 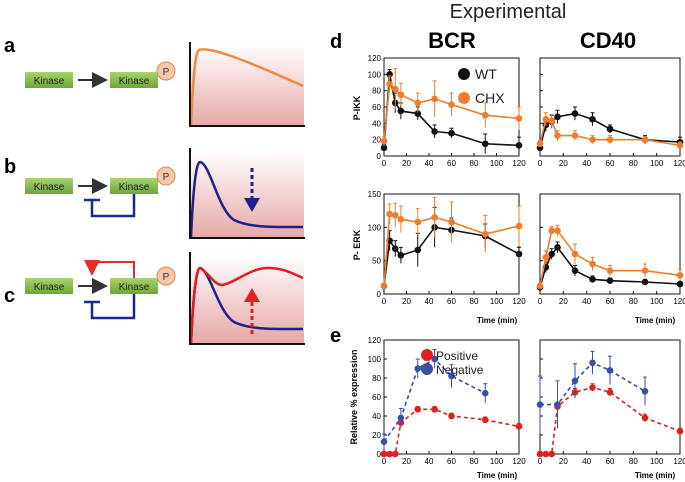 What do you see at coordinates (376, 123) in the screenshot?
I see `y-tick-label: 40` at bounding box center [376, 123].